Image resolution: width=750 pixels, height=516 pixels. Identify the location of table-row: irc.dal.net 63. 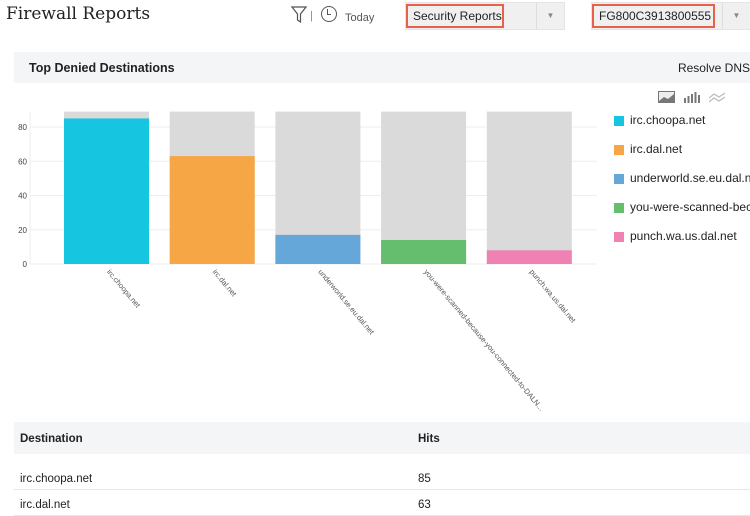
(382, 503).